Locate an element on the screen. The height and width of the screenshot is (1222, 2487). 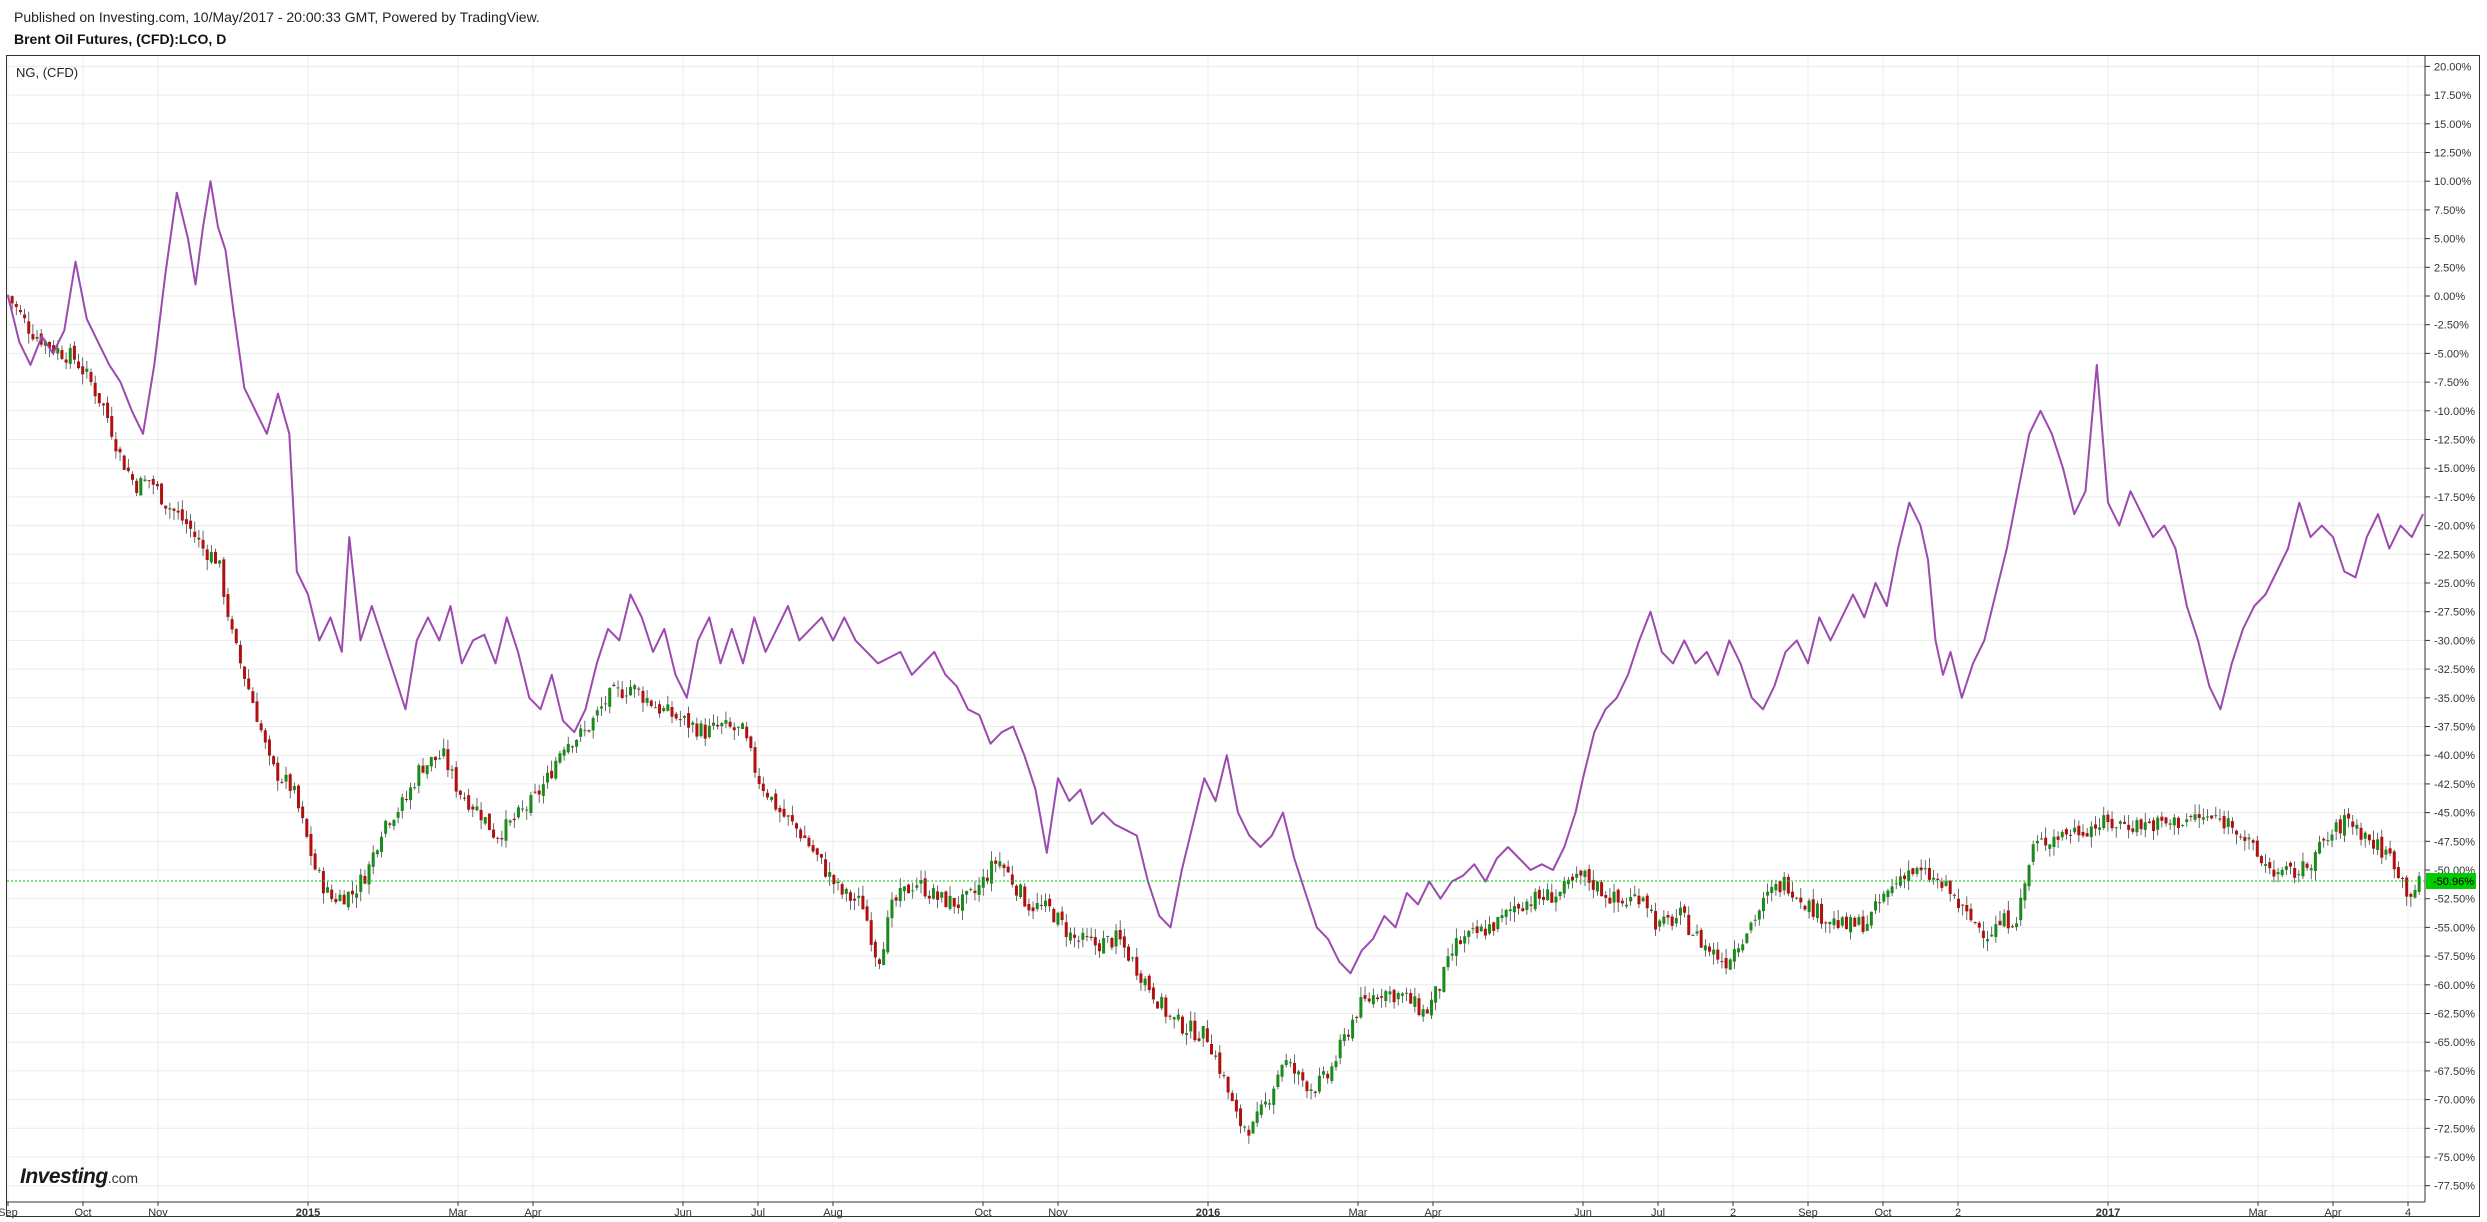
overlay-series-label: NG, (CFD) is located at coordinates (47, 72).